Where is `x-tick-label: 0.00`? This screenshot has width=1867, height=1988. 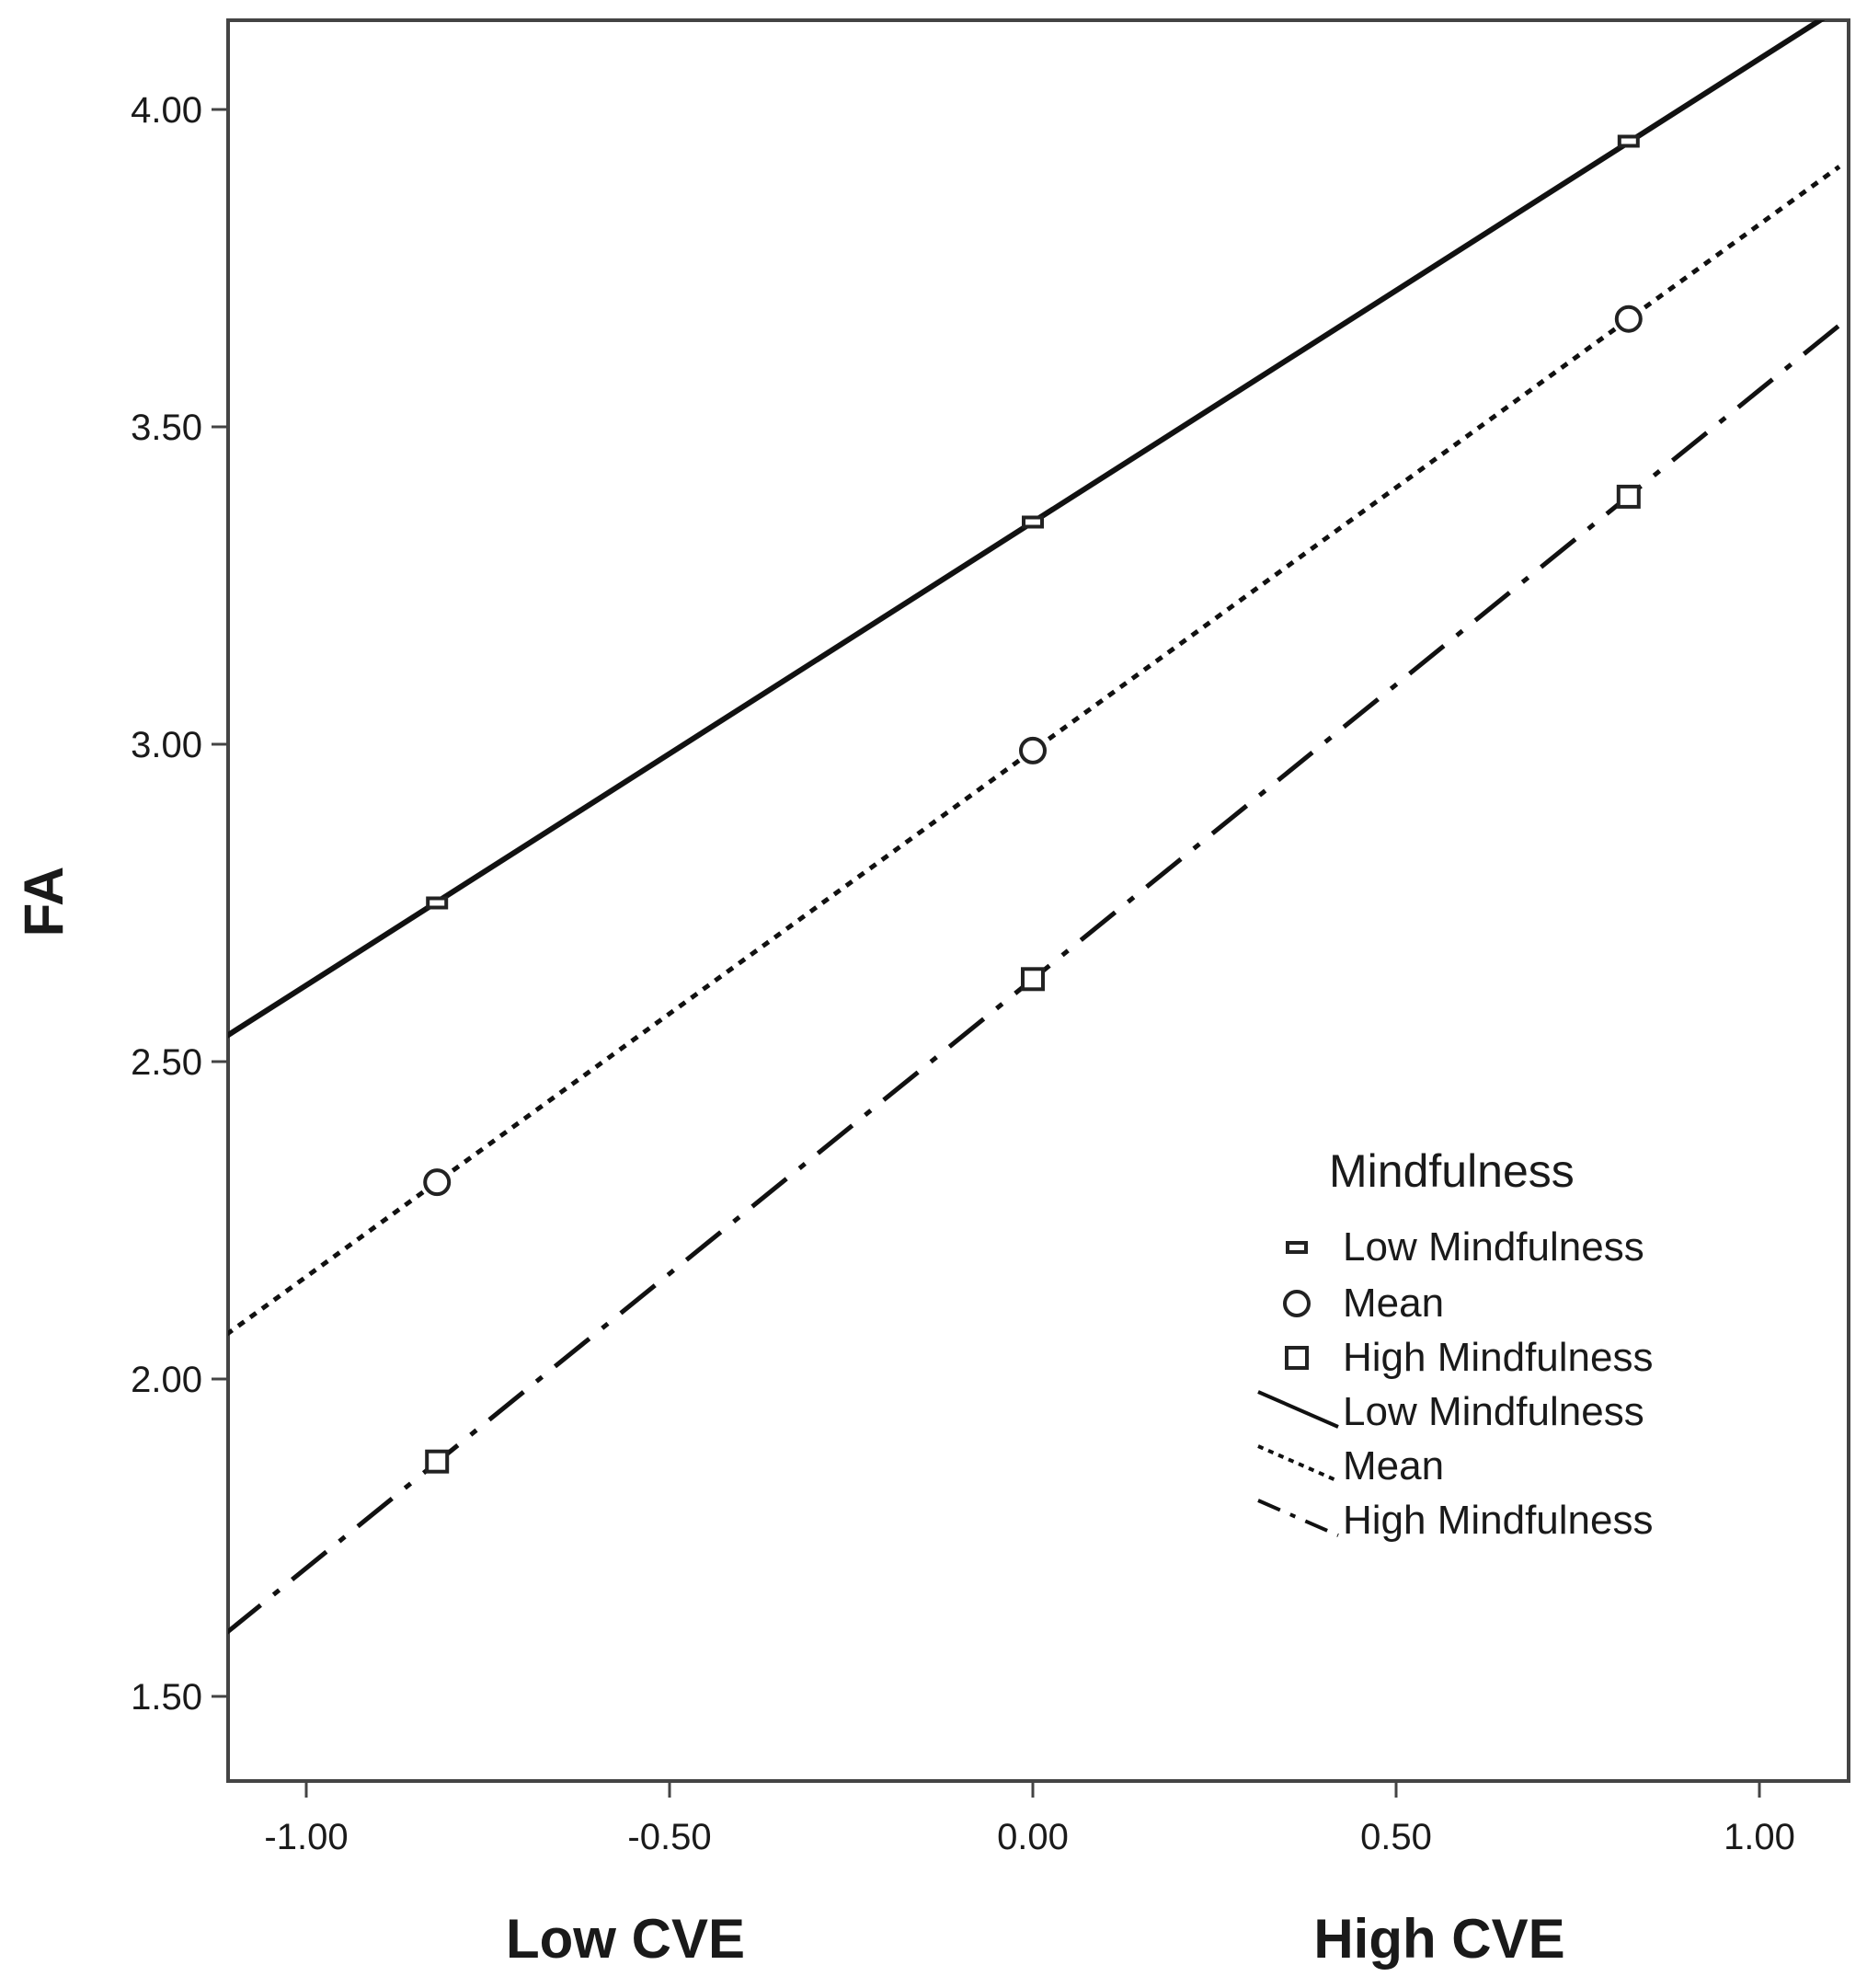 x-tick-label: 0.00 is located at coordinates (1033, 1837).